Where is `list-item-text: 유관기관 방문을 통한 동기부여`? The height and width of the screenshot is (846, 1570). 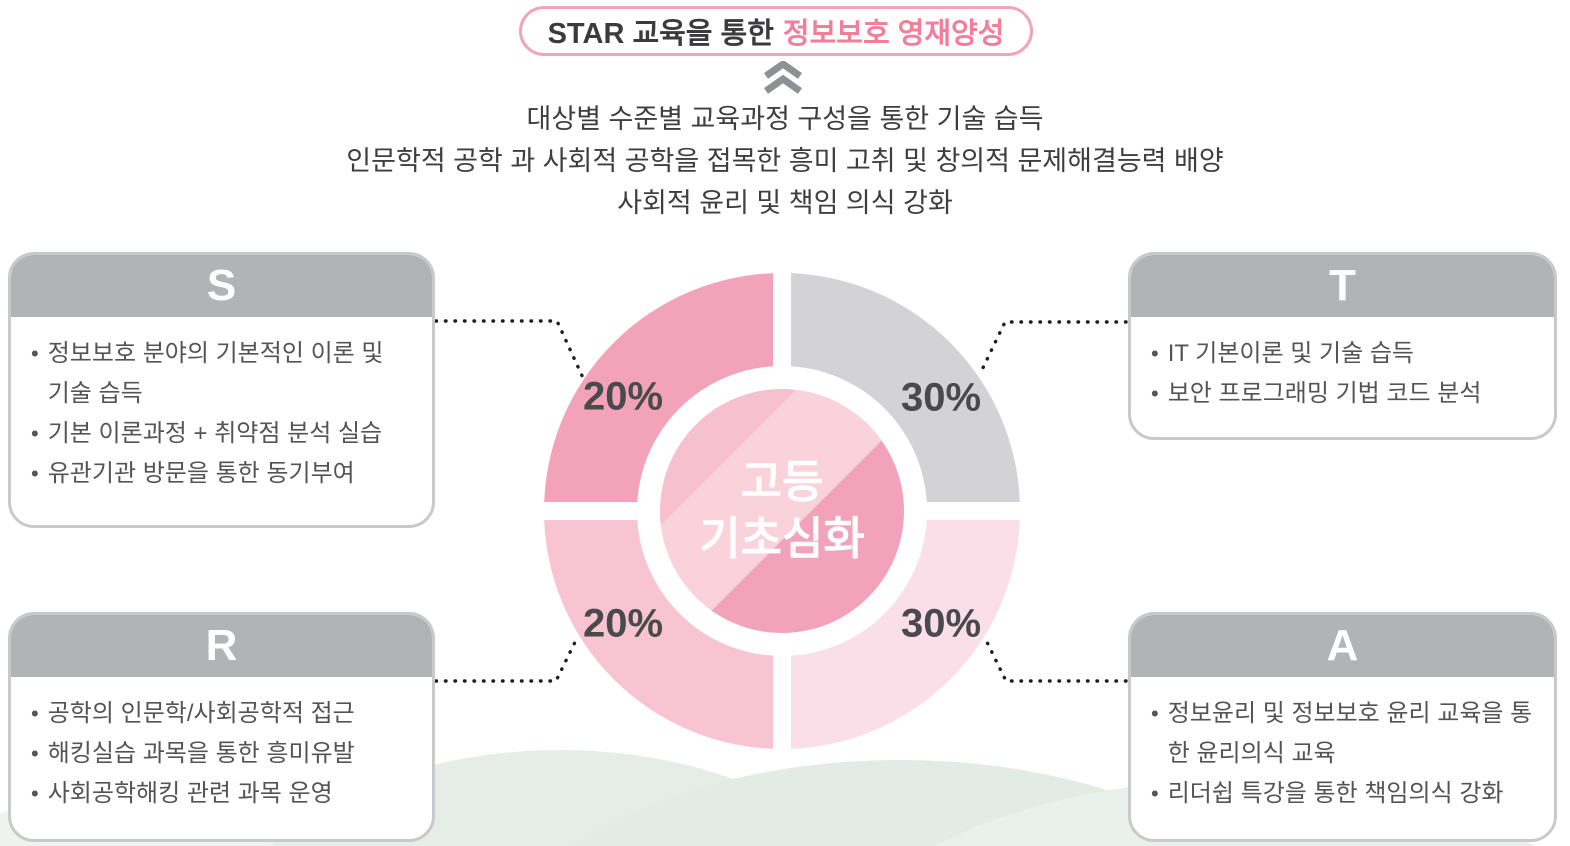 list-item-text: 유관기관 방문을 통한 동기부여 is located at coordinates (201, 473).